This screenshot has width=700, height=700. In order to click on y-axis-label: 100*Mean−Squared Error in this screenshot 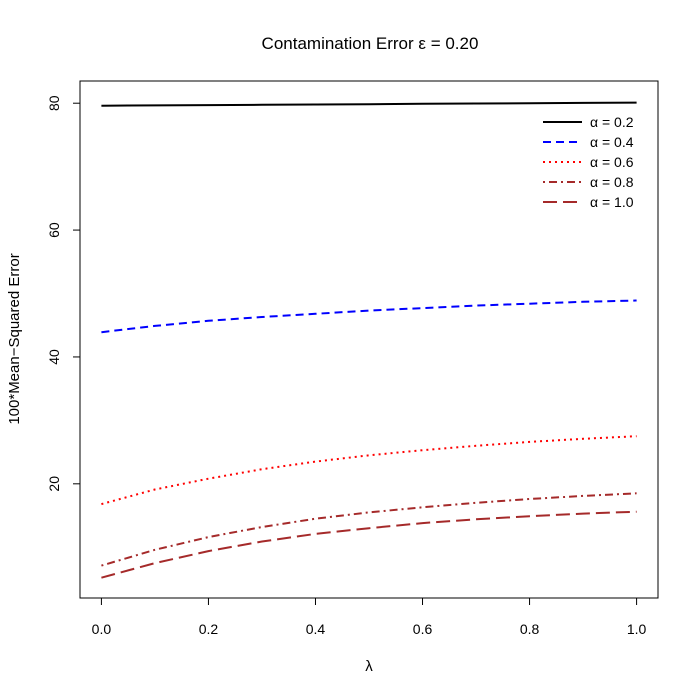, I will do `click(14, 338)`.